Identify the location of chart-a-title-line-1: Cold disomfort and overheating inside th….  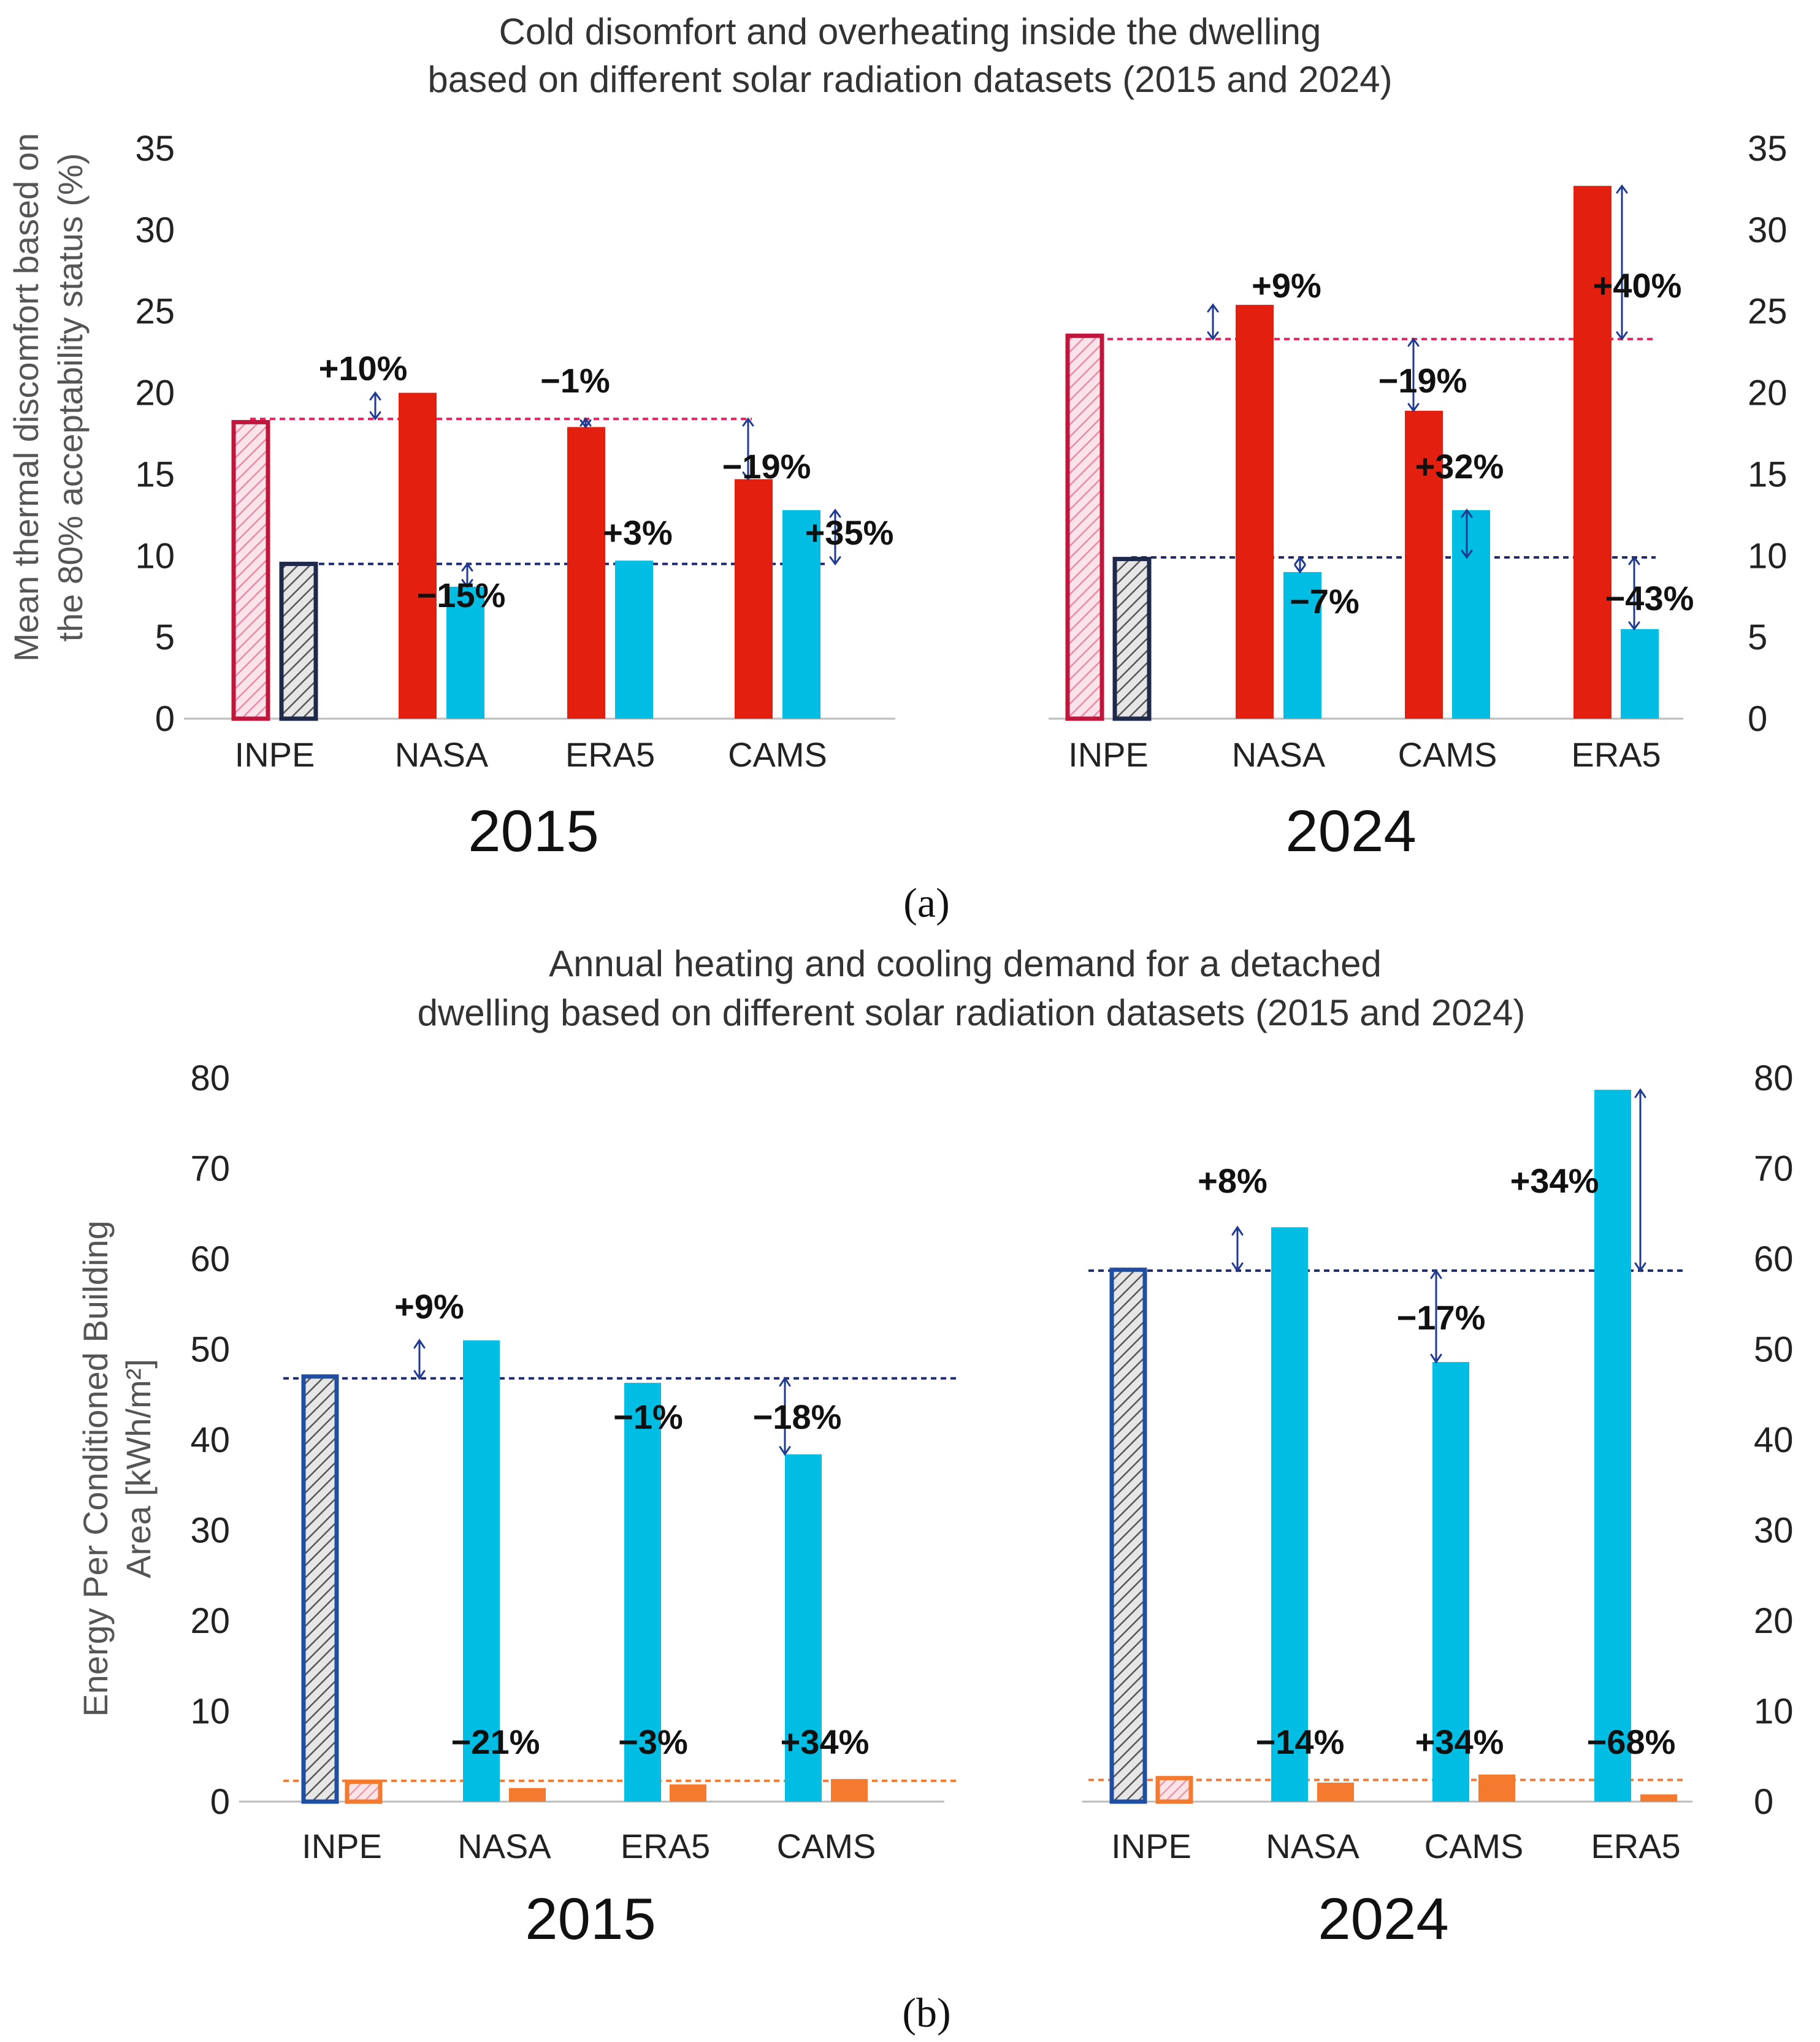
(910, 31).